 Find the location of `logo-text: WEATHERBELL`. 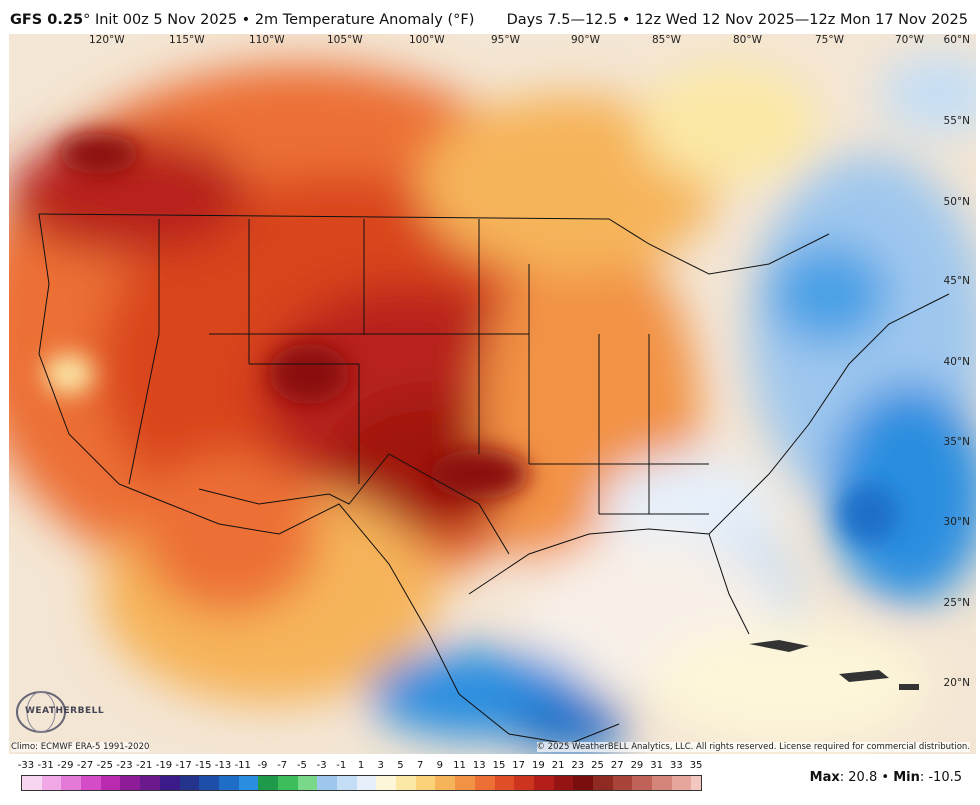

logo-text: WEATHERBELL is located at coordinates (65, 711).